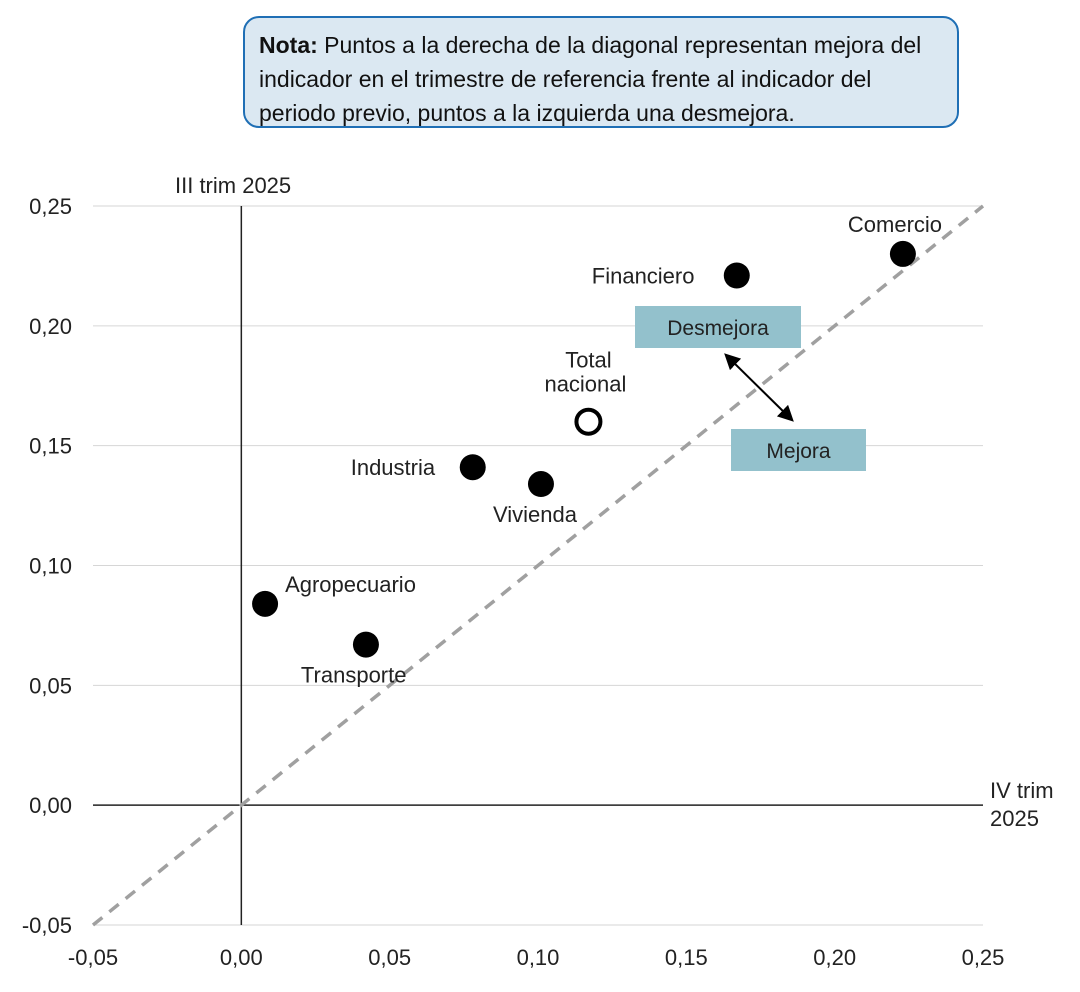 This screenshot has width=1080, height=992. Describe the element at coordinates (643, 276) in the screenshot. I see `point-label: Financiero` at that location.